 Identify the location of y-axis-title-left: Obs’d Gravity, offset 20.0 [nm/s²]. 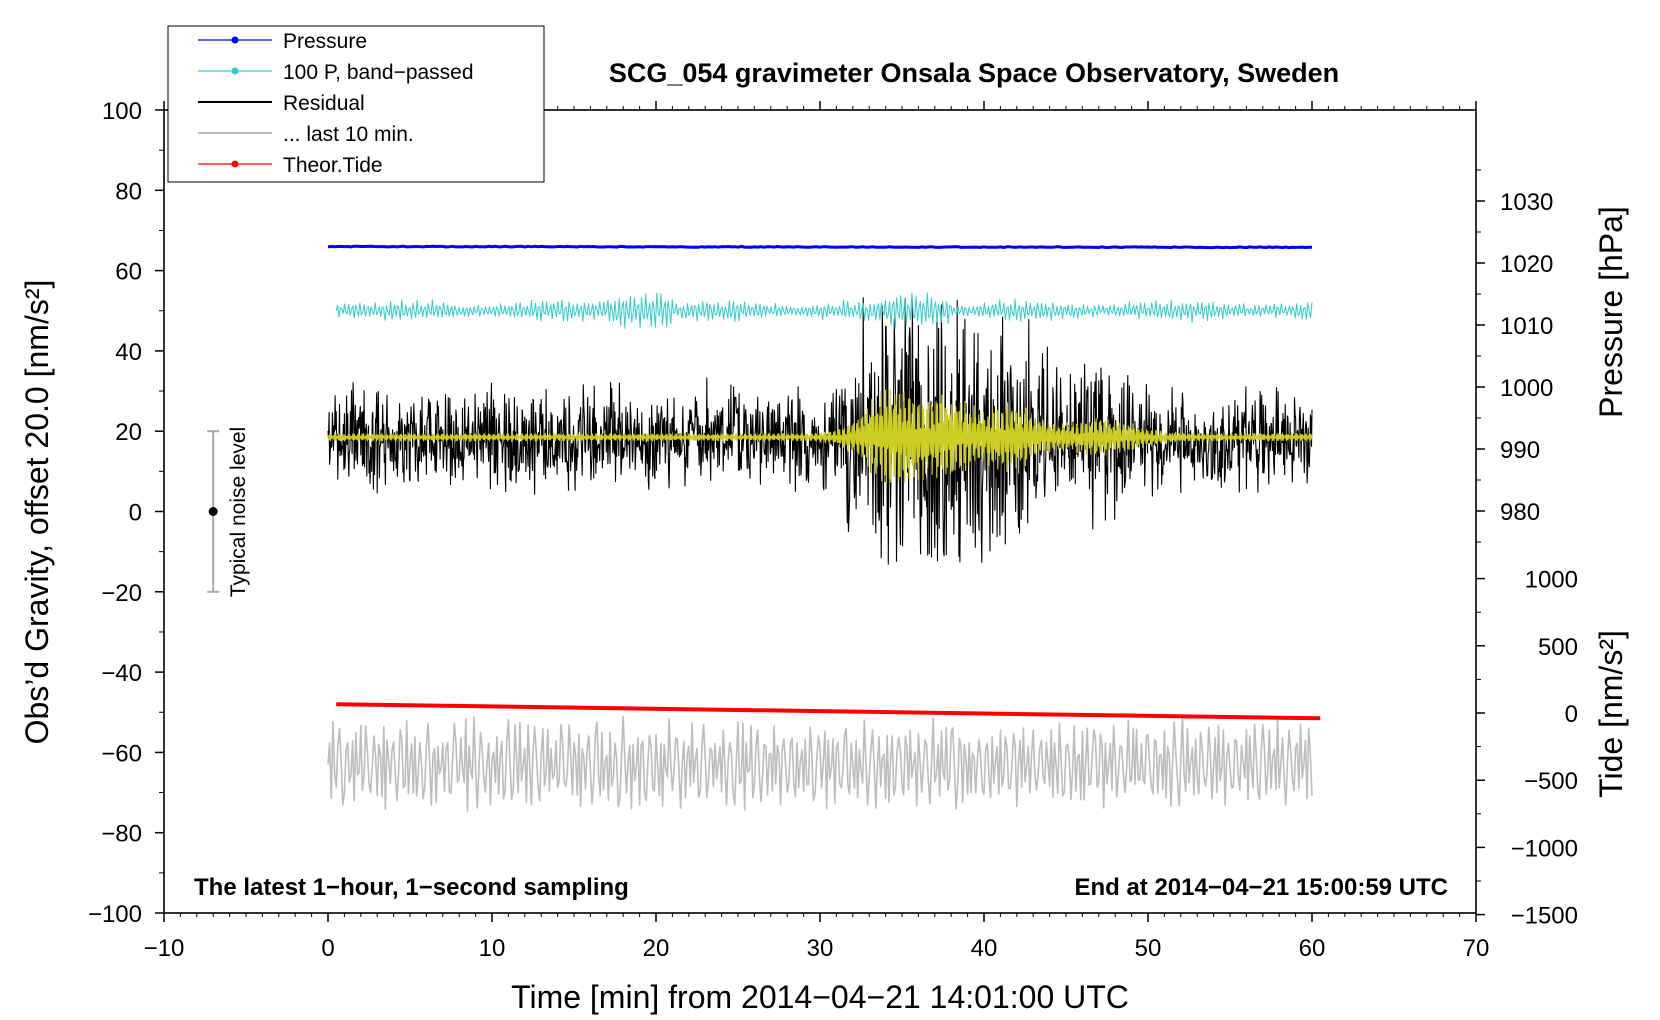
(37, 512).